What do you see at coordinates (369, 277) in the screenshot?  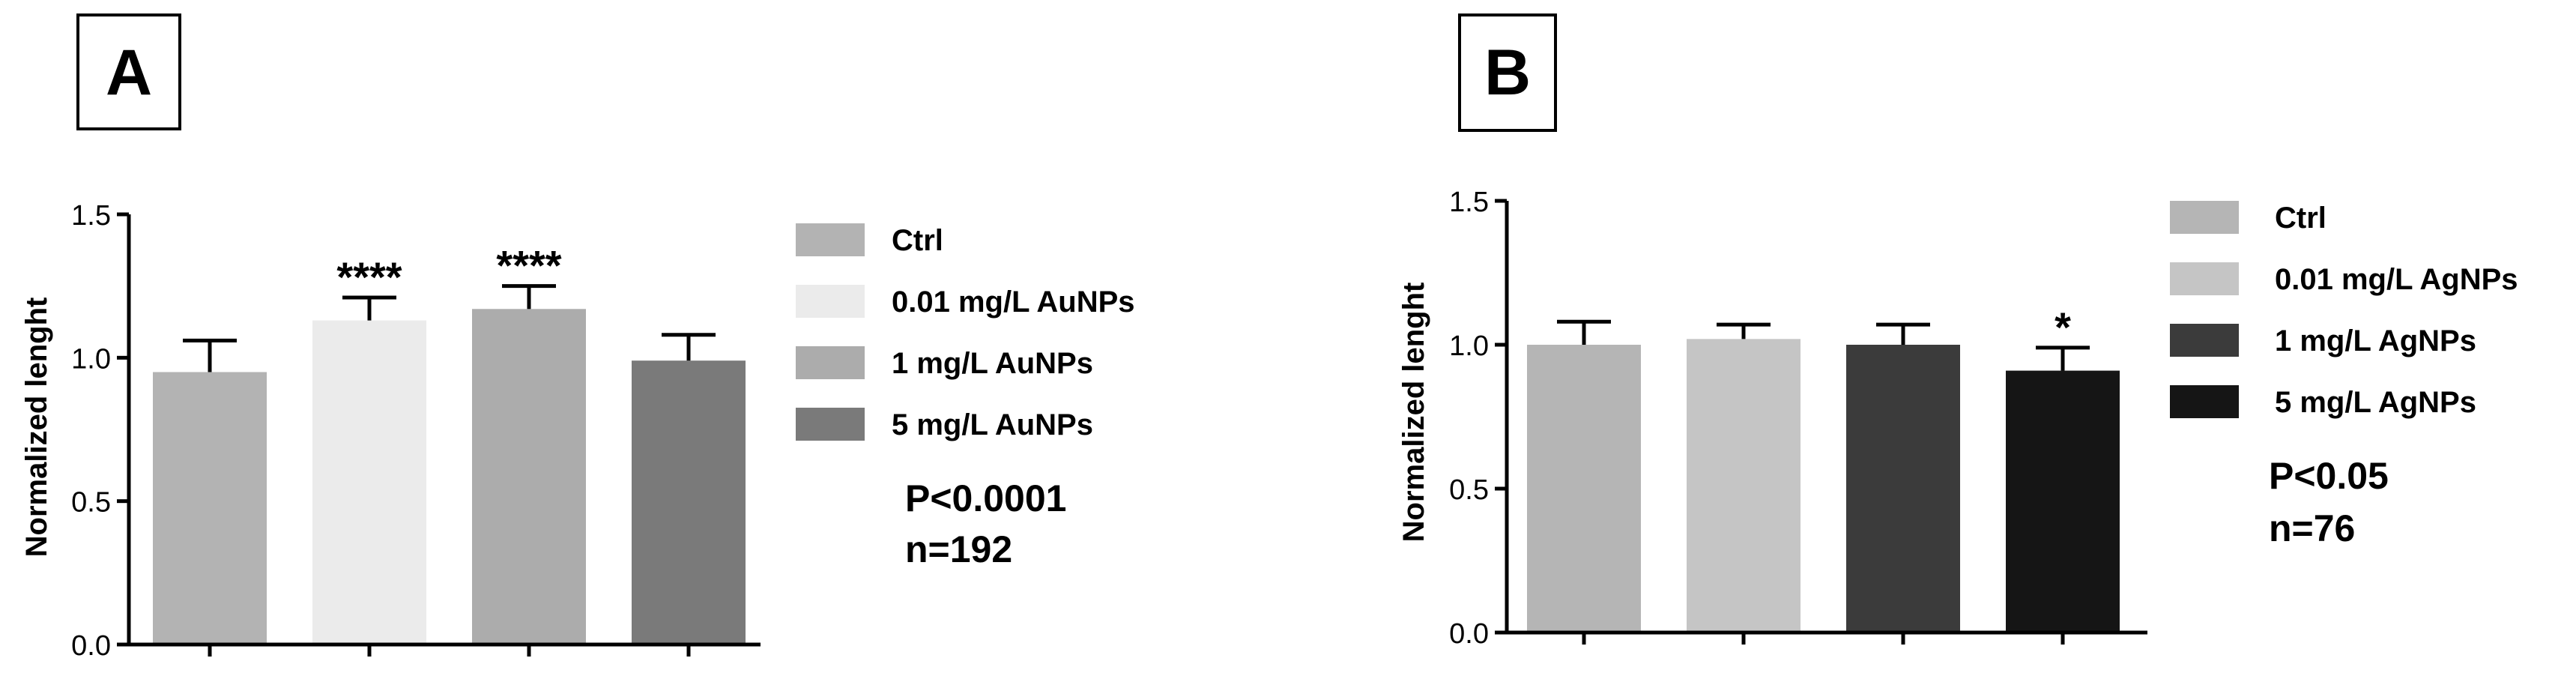 I see `significance-marker-2: ****` at bounding box center [369, 277].